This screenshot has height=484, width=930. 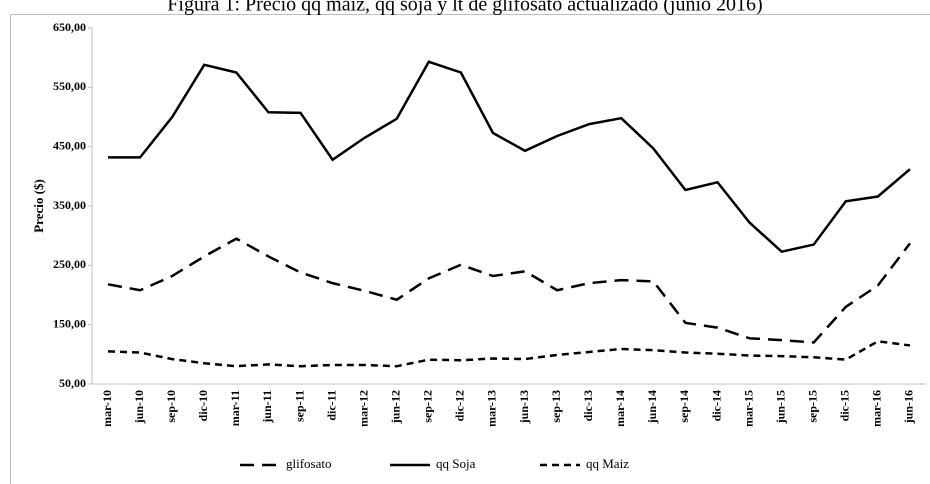 What do you see at coordinates (69, 27) in the screenshot?
I see `y-tick-label: 650,00` at bounding box center [69, 27].